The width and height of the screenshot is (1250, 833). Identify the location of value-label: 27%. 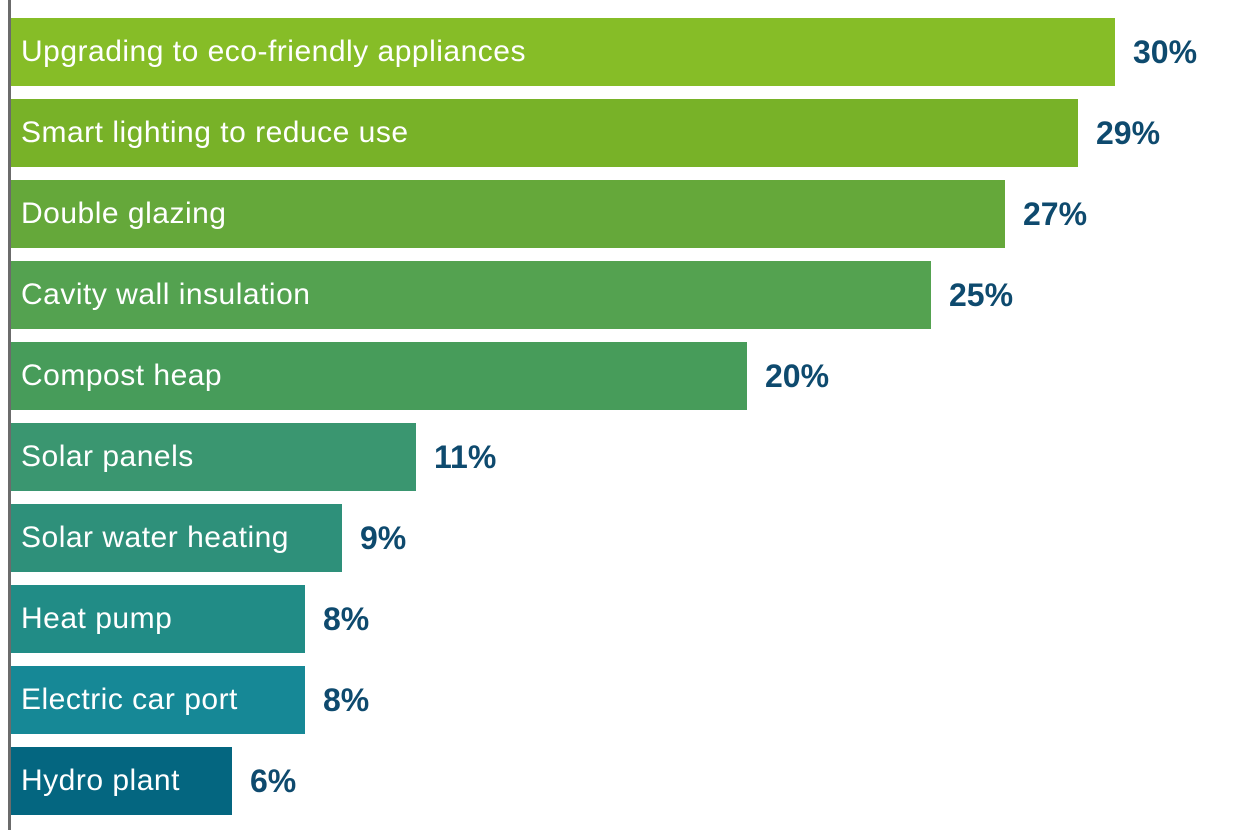
(1055, 213).